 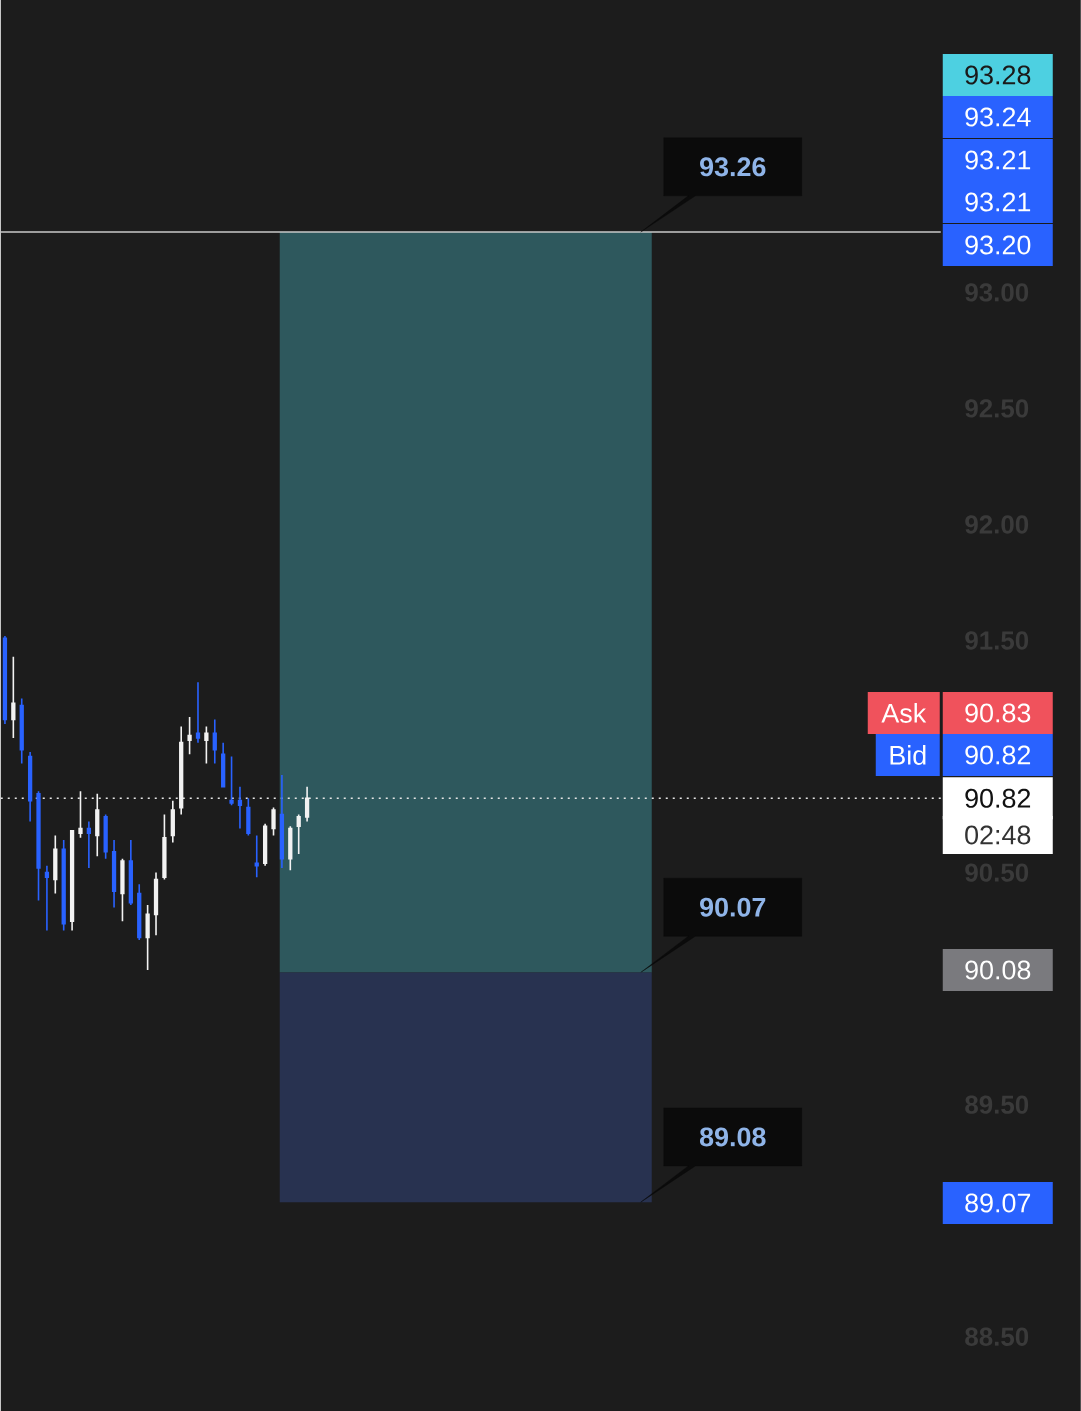 I want to click on text: 93.24, so click(x=998, y=117).